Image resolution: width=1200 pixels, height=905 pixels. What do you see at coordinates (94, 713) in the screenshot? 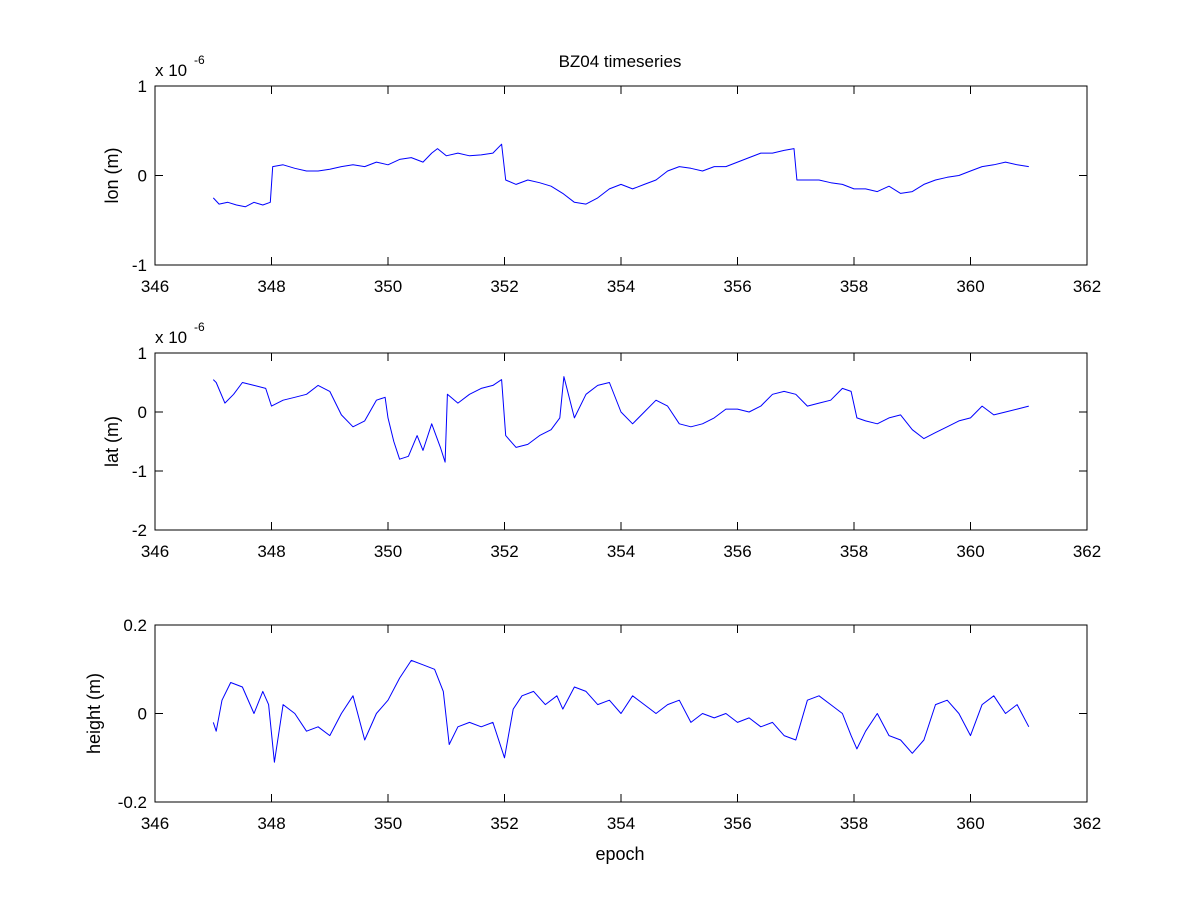
I see `y-axis-label: height (m)` at bounding box center [94, 713].